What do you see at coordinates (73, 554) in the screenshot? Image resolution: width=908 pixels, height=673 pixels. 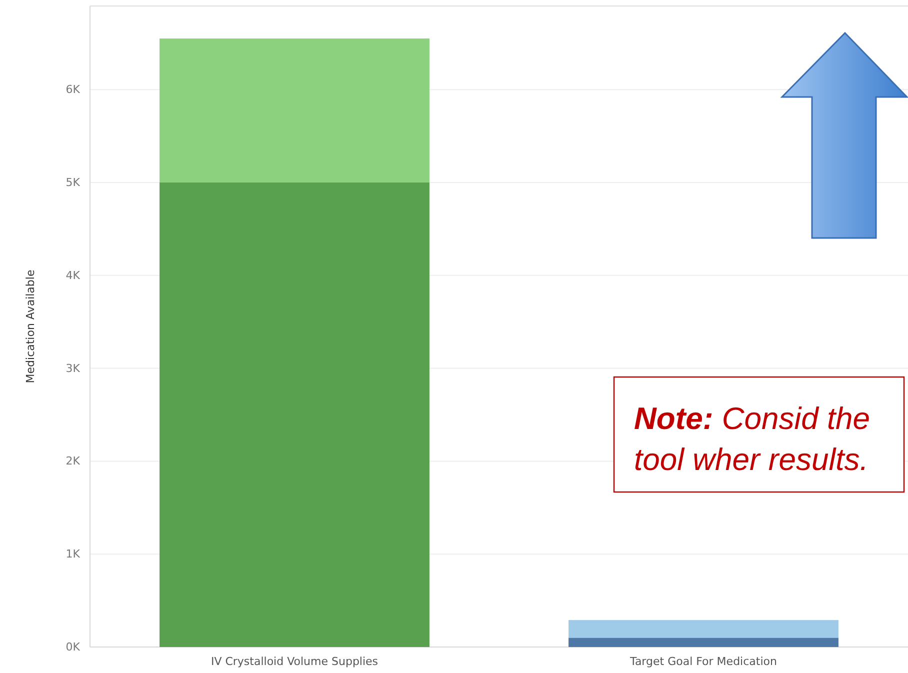 I see `y-tick-label: 1K` at bounding box center [73, 554].